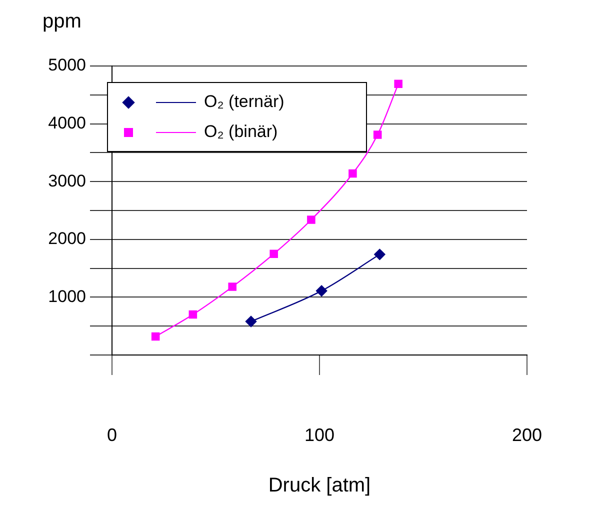 Image resolution: width=592 pixels, height=508 pixels. Describe the element at coordinates (527, 434) in the screenshot. I see `x-tick-label: 200` at that location.